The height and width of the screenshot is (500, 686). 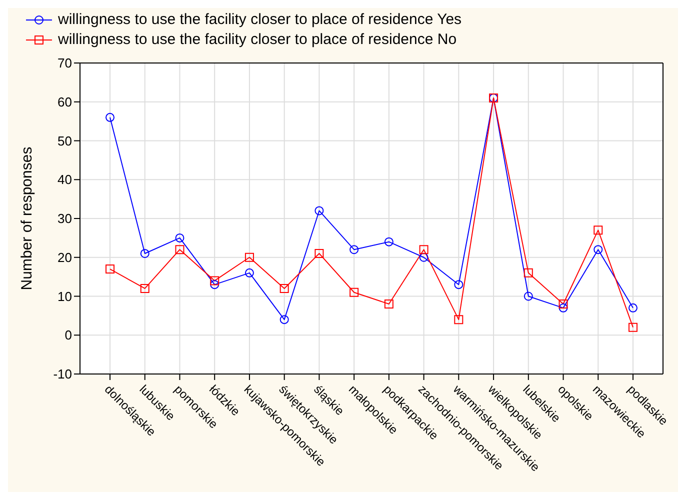 I want to click on legend-label: willingness to use the facility closer to place of residence Yes, so click(x=260, y=20).